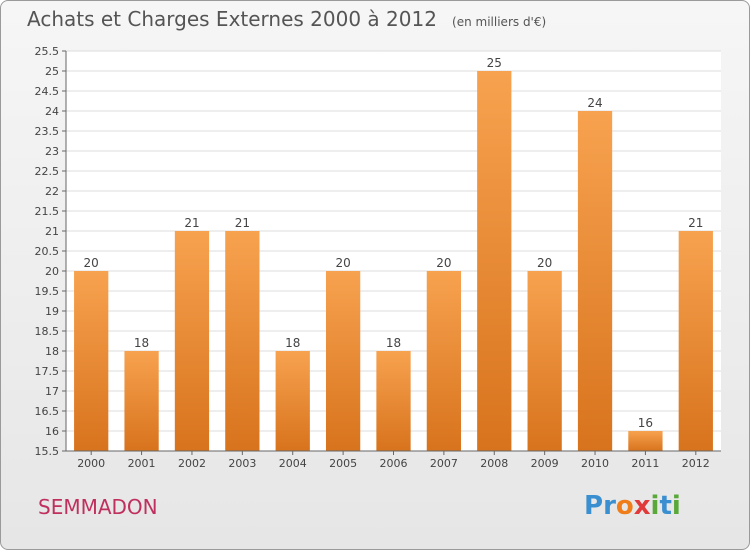 The height and width of the screenshot is (550, 750). Describe the element at coordinates (52, 111) in the screenshot. I see `y-tick-label: 24` at that location.